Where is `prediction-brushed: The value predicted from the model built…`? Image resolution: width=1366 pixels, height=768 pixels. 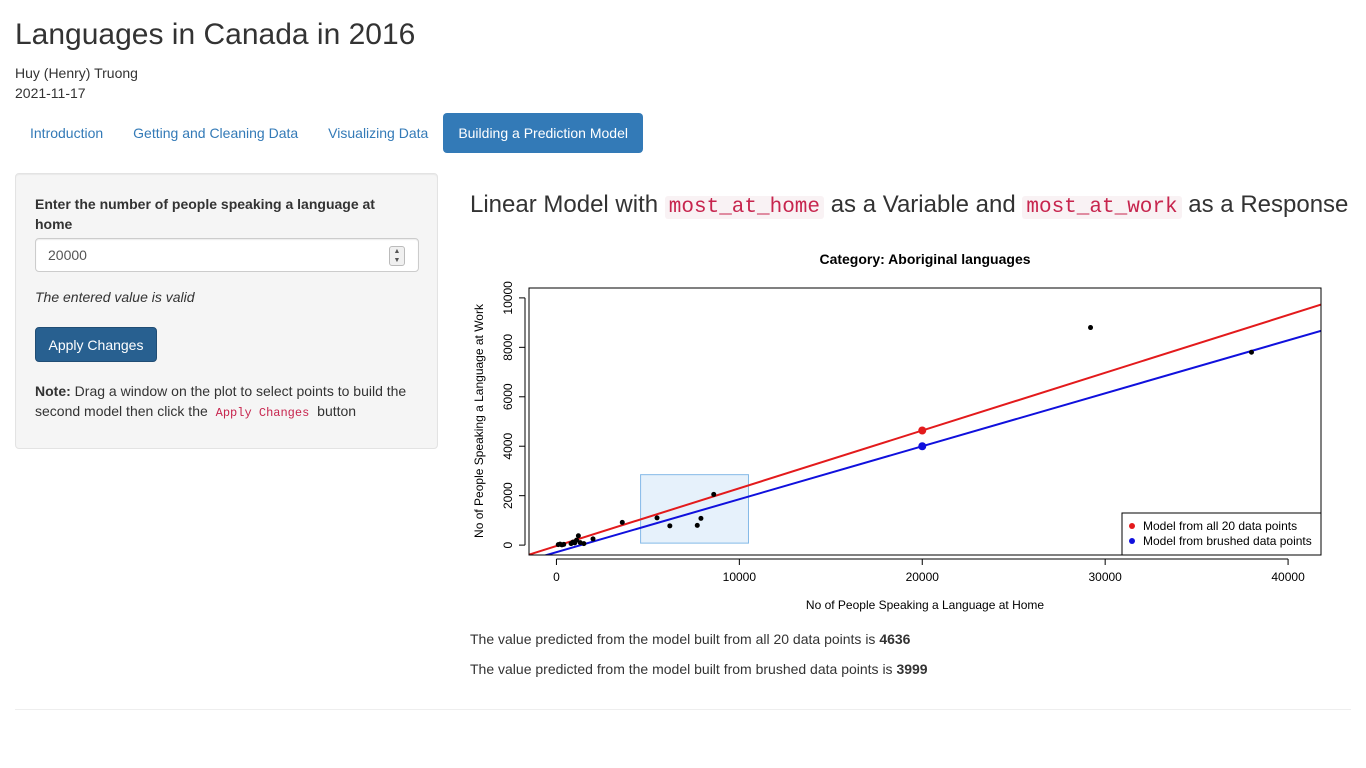
prediction-brushed: The value predicted from the model built… is located at coordinates (699, 669).